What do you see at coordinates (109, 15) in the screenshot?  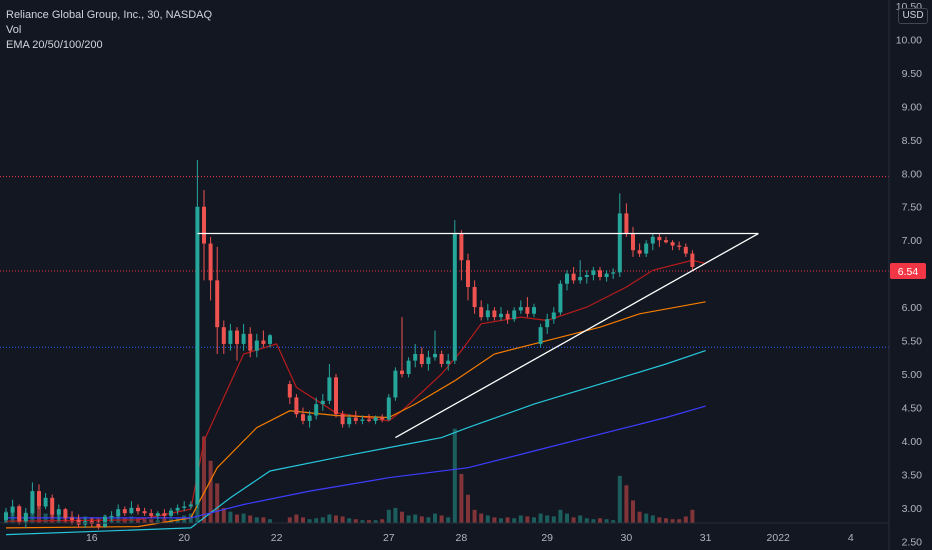 I see `symbol-title: Reliance Global Group, Inc., 30, NASDAQ` at bounding box center [109, 15].